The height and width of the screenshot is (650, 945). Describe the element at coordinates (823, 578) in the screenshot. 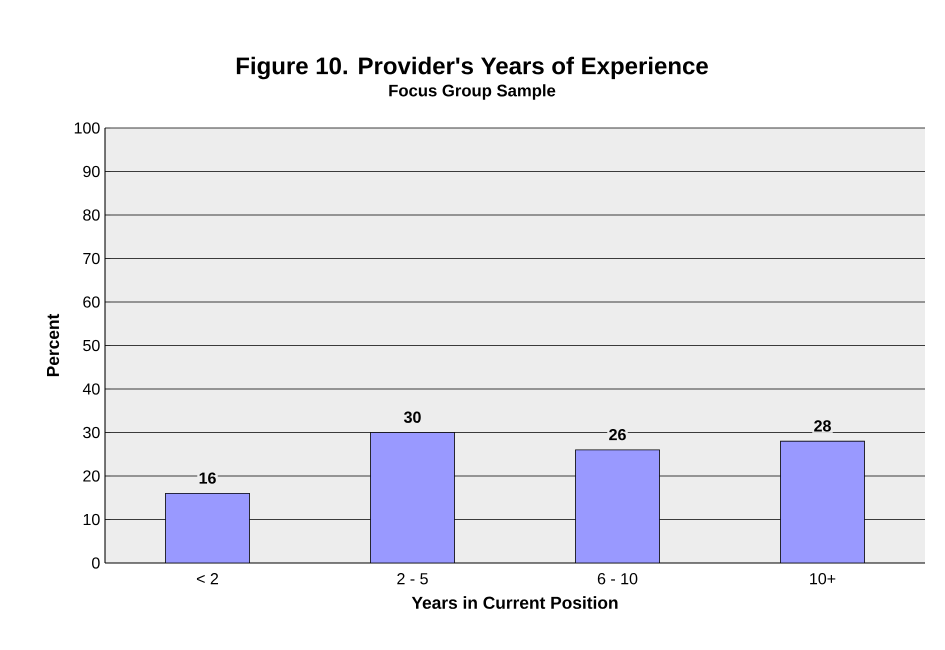

I see `x-tick-label: 10+` at that location.